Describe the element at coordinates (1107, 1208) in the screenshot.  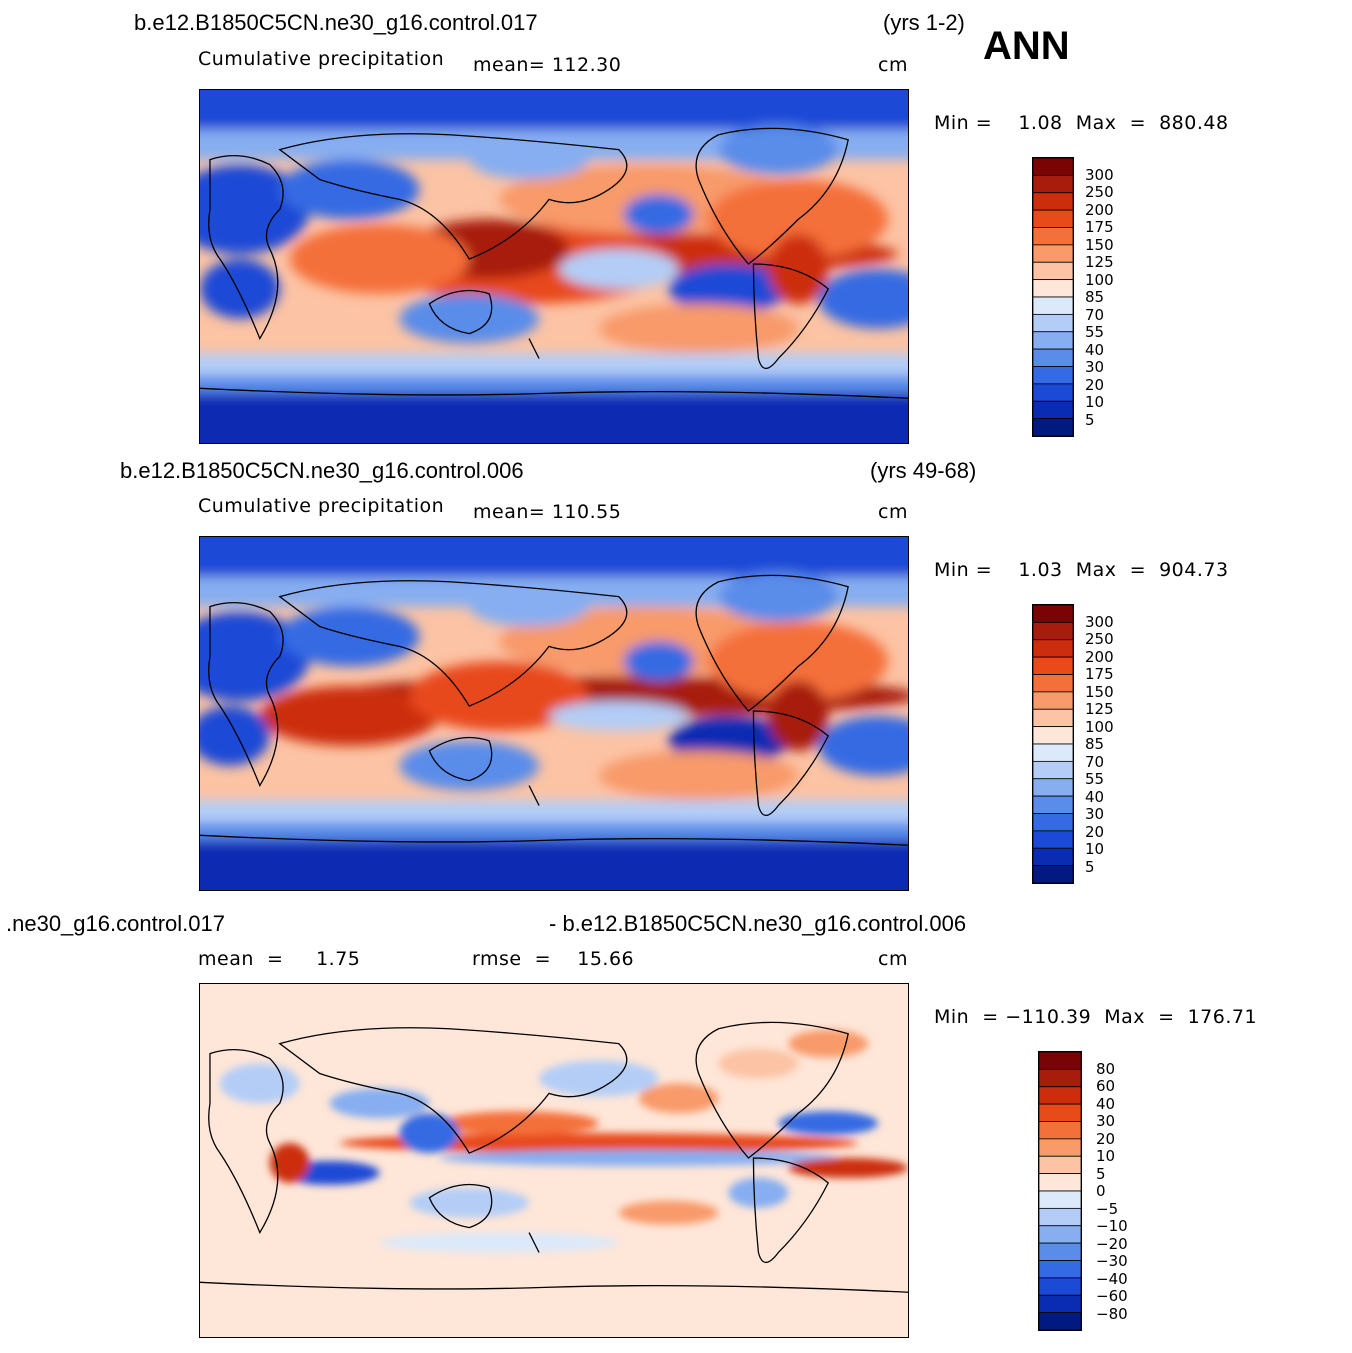
I see `panel3-colorbar-tick-label: −5` at that location.